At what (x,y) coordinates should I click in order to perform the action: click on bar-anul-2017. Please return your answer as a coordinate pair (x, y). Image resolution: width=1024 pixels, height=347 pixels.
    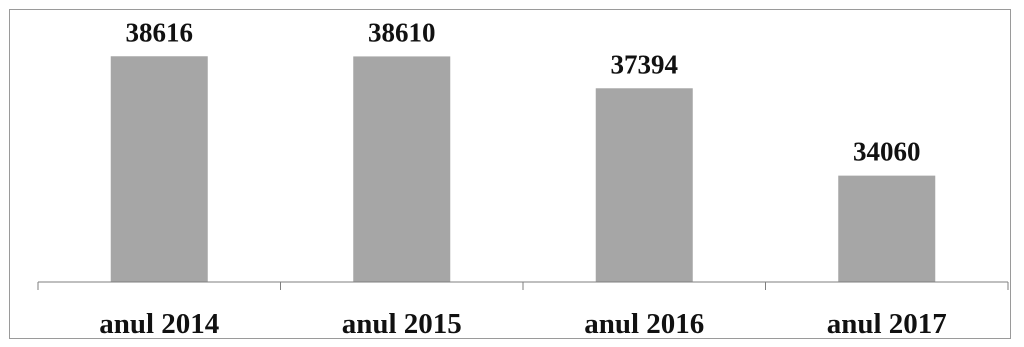
    Looking at the image, I should click on (887, 228).